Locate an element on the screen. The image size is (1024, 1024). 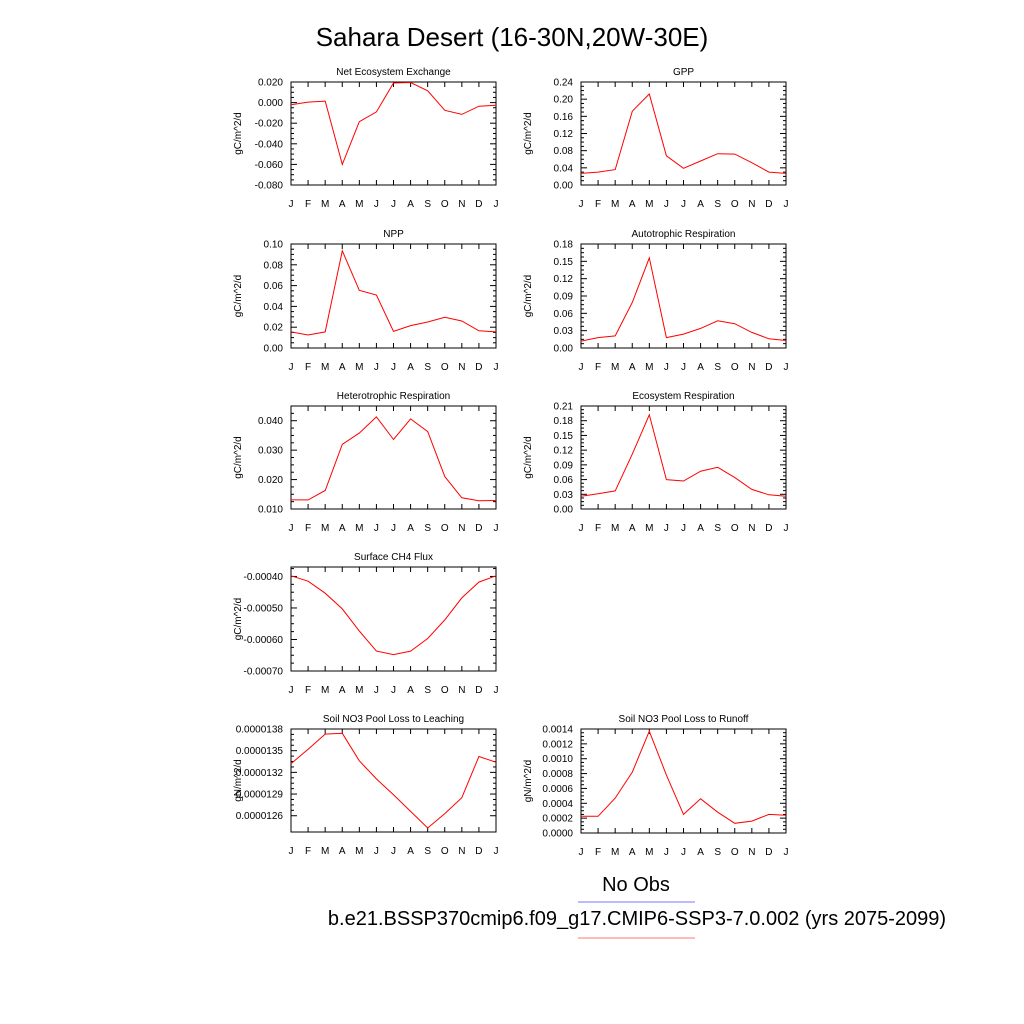
y-tick-label: -0.00040 is located at coordinates (264, 577).